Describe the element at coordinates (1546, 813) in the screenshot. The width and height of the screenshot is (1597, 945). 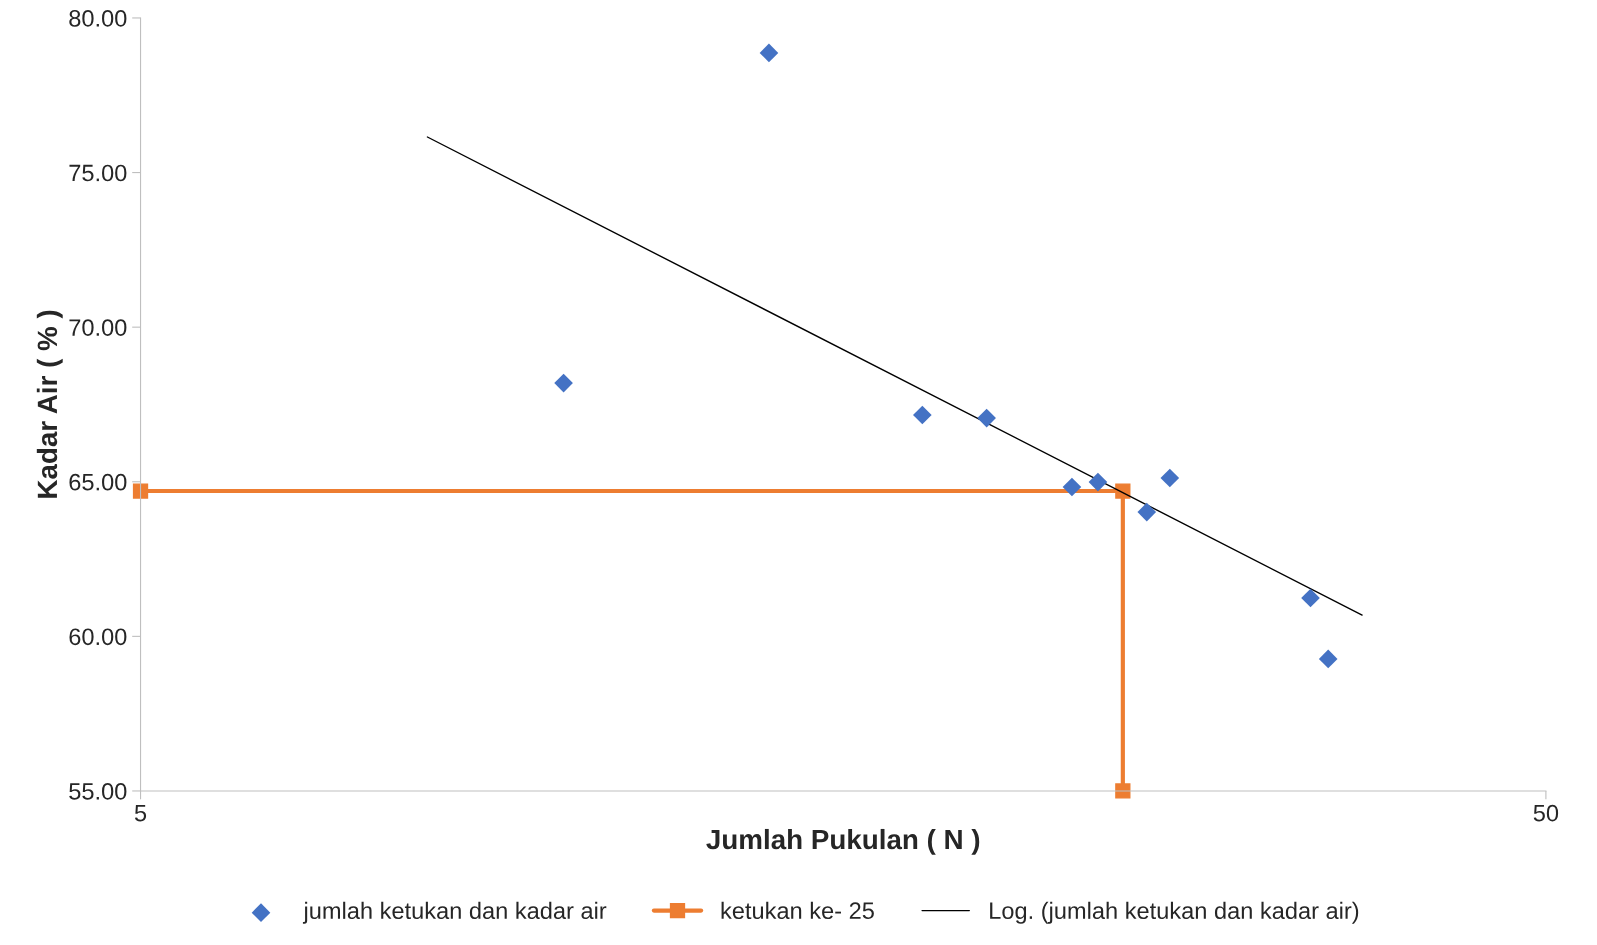
I see `x-tick-label: 50` at that location.